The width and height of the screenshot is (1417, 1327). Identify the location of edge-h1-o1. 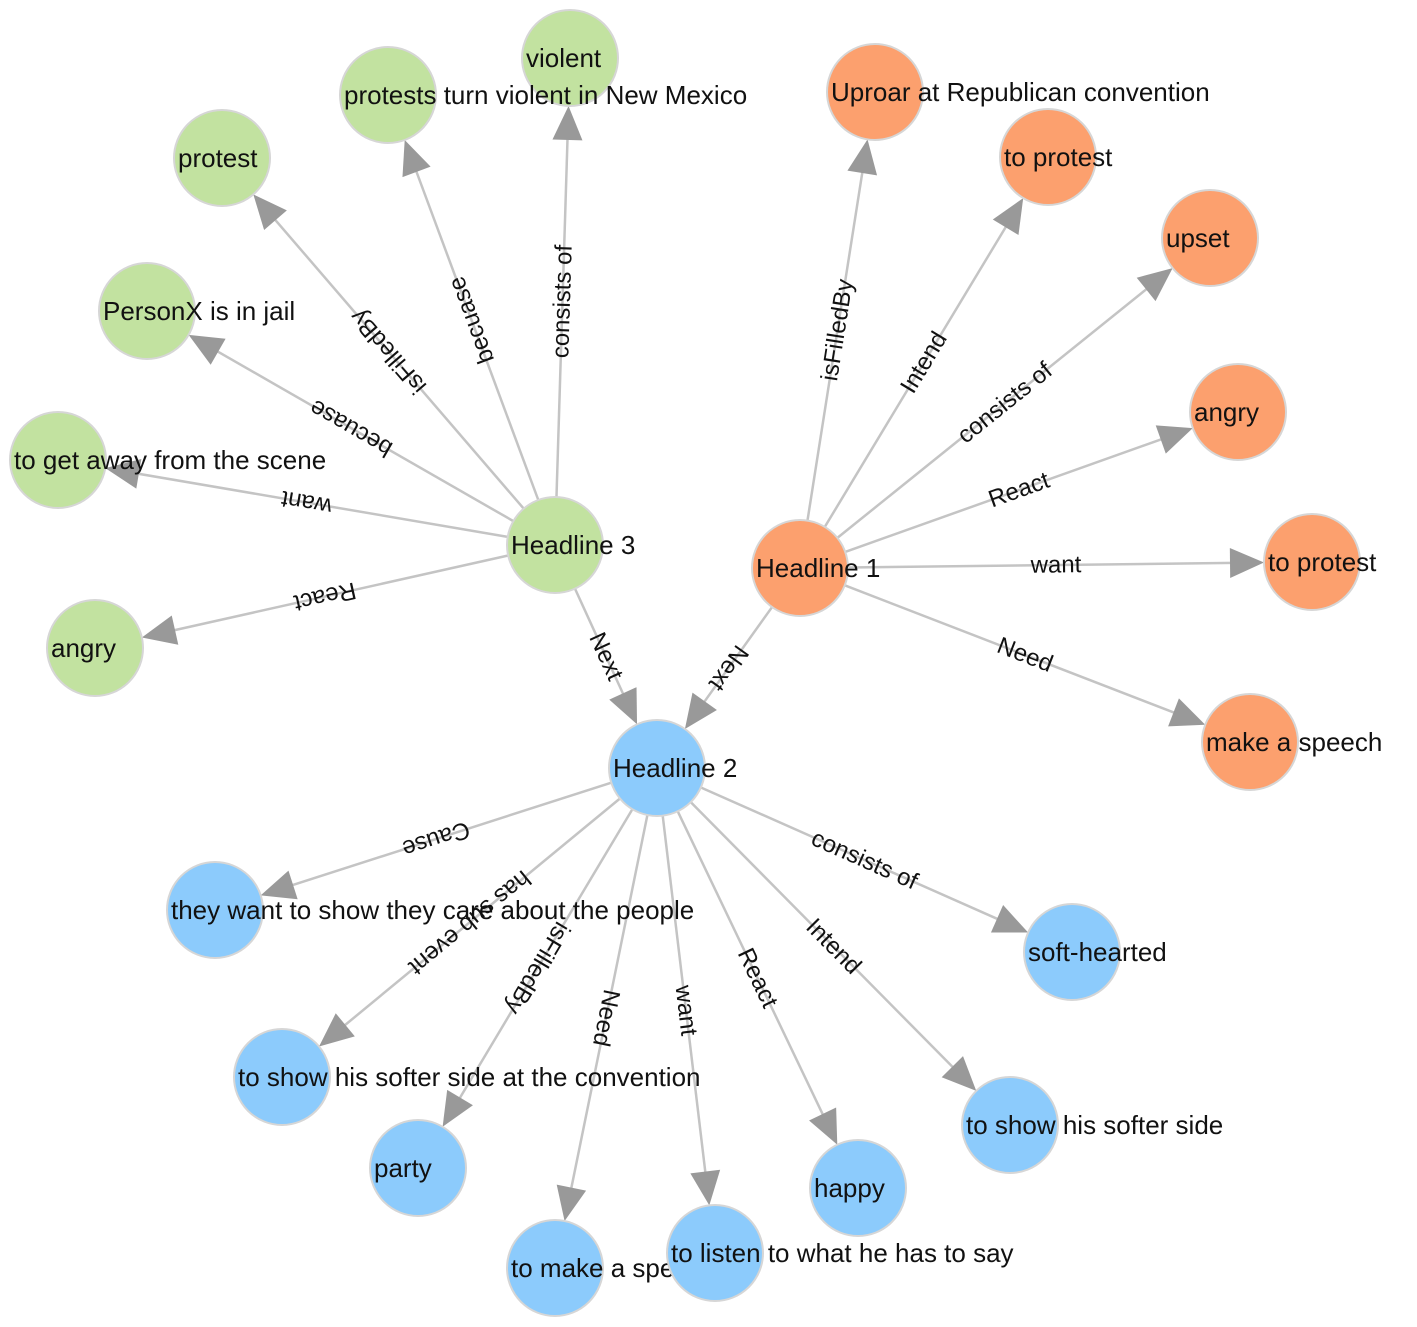
(842, 330).